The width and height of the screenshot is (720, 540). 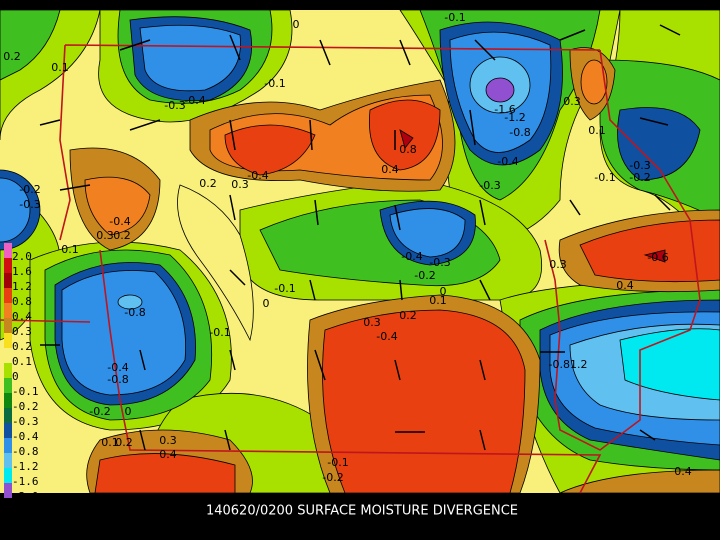 What do you see at coordinates (25, 496) in the screenshot?
I see `legend-label: -2.0` at bounding box center [25, 496].